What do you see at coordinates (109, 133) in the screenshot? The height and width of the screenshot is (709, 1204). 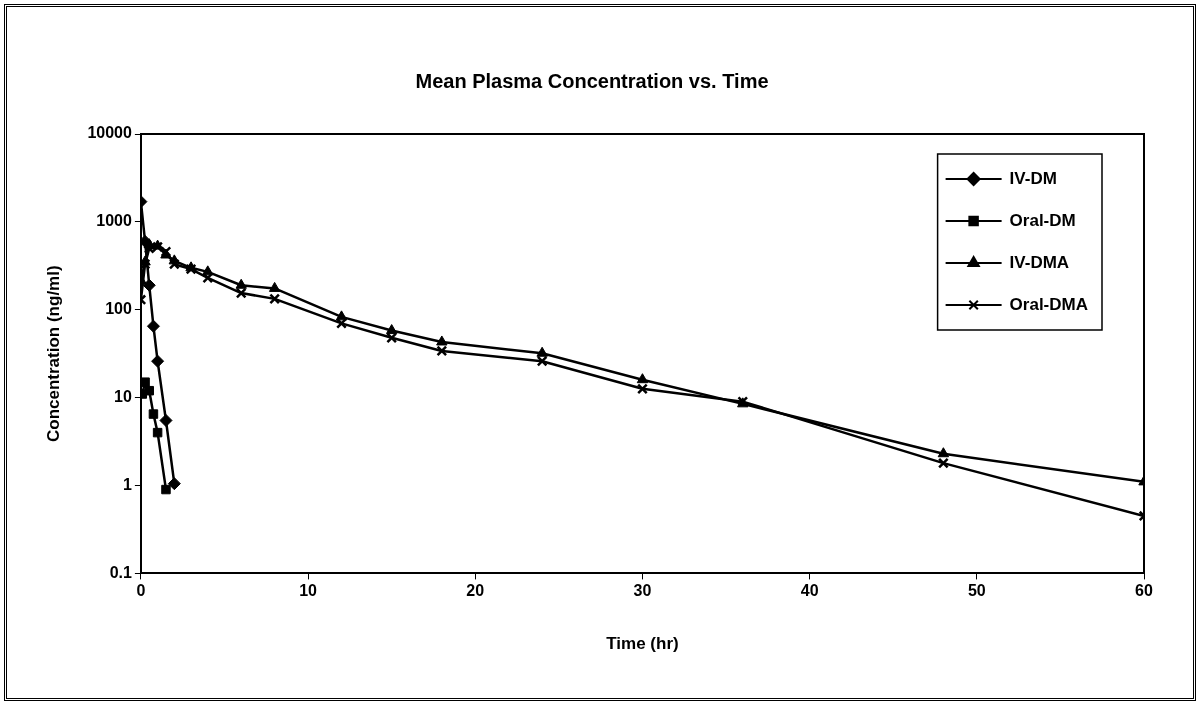 I see `y-tick-label: 10000` at bounding box center [109, 133].